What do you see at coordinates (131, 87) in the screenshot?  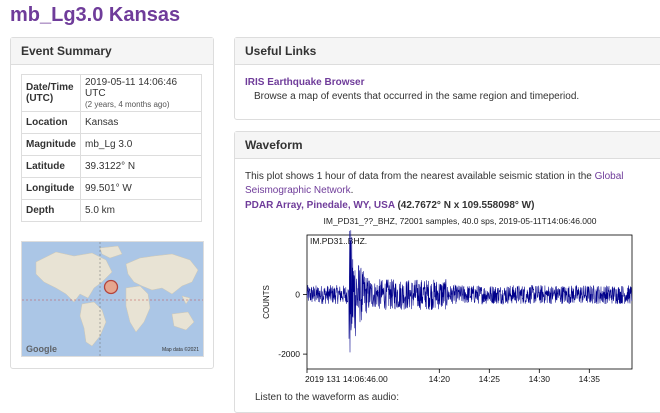 I see `datetime-value: 2019-05-11 14:06:46 UTC` at bounding box center [131, 87].